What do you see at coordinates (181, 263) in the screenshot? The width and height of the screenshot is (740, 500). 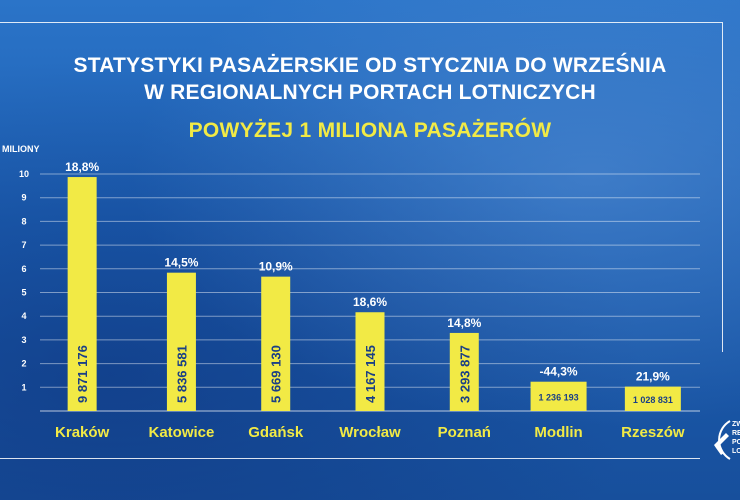 I see `change-label: 14,5%` at bounding box center [181, 263].